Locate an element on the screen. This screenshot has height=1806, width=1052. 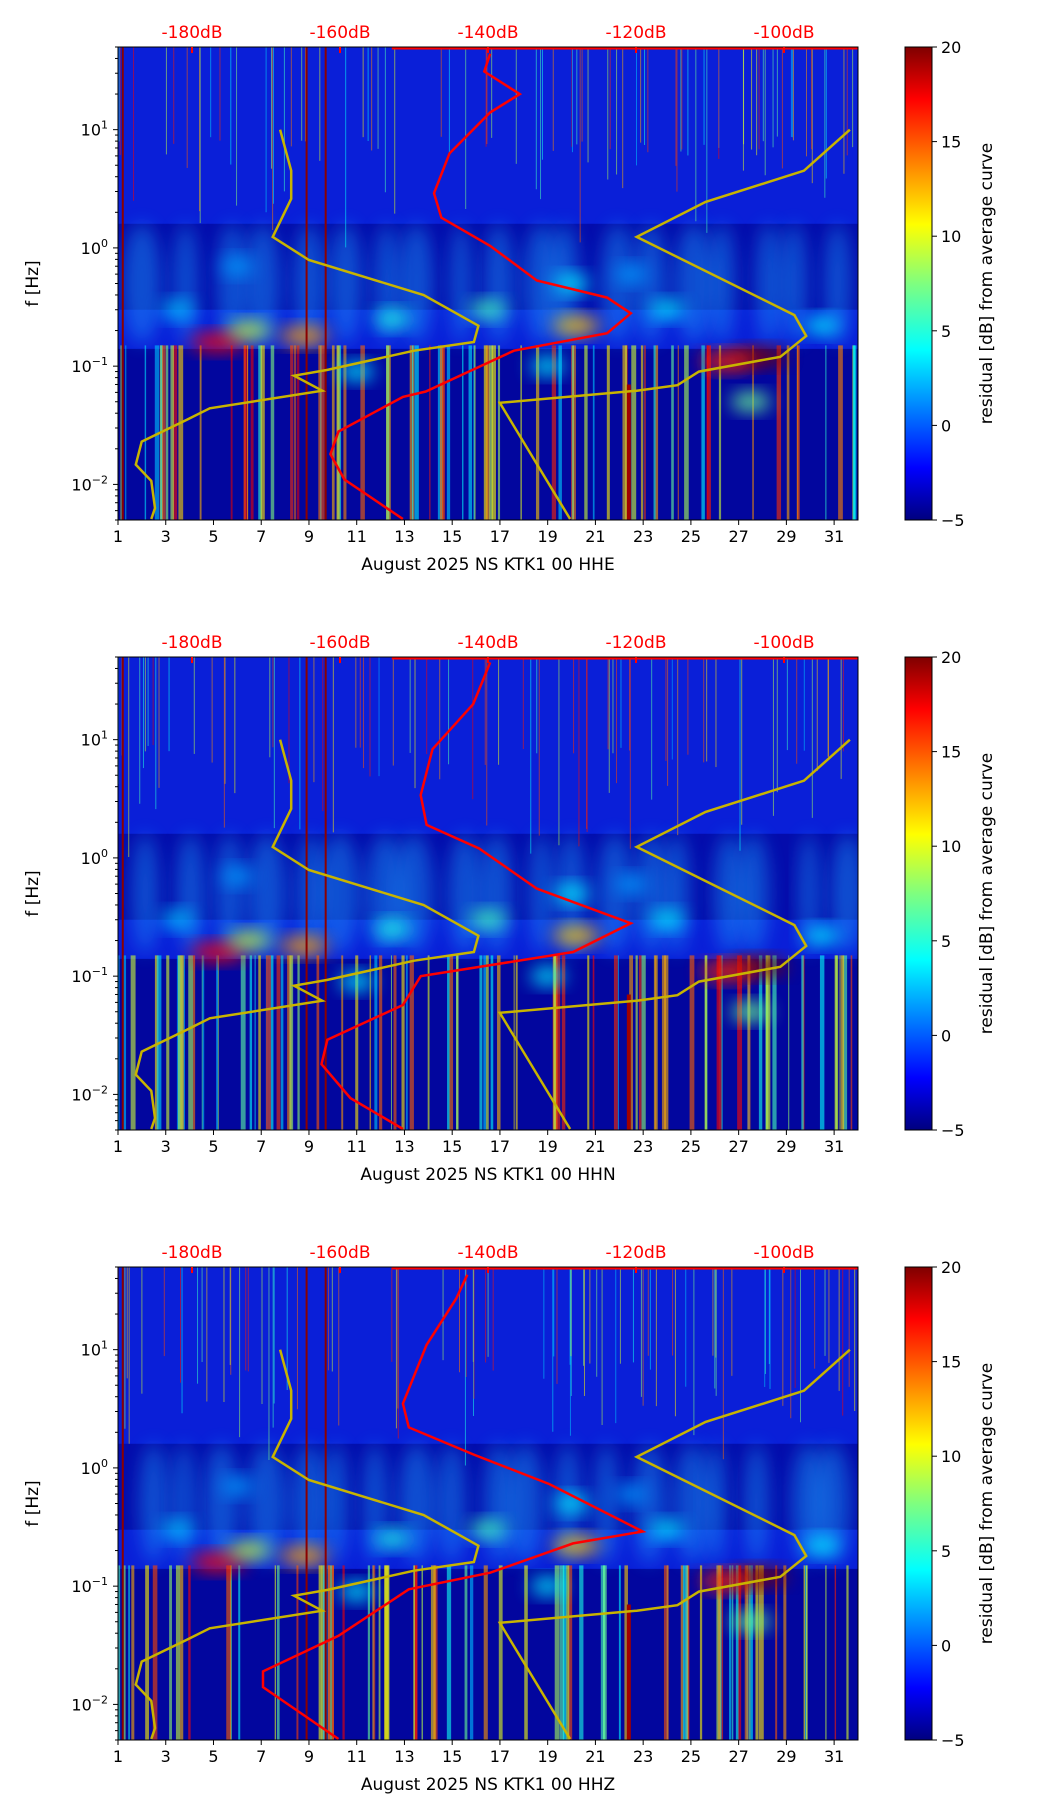
y-tick-exponent: −2 is located at coordinates (100, 1089).